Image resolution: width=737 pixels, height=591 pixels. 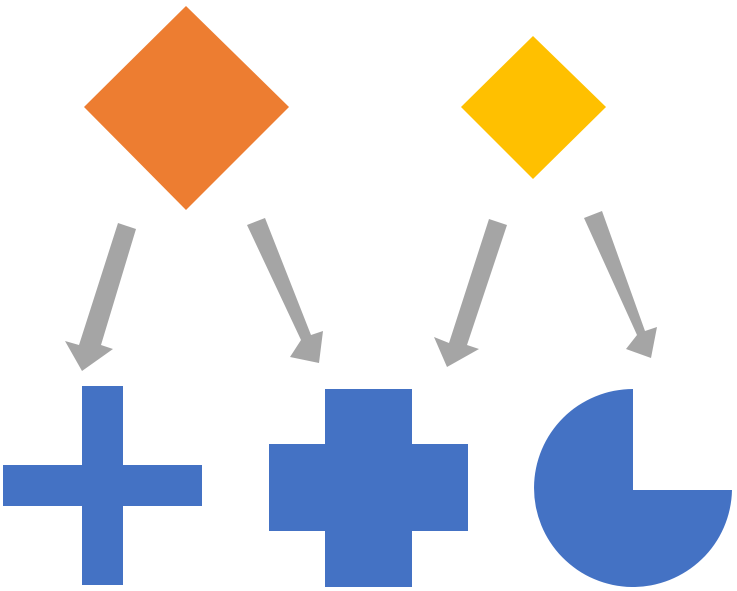 I want to click on arrow-orange-to-thin-cross, so click(x=100, y=297).